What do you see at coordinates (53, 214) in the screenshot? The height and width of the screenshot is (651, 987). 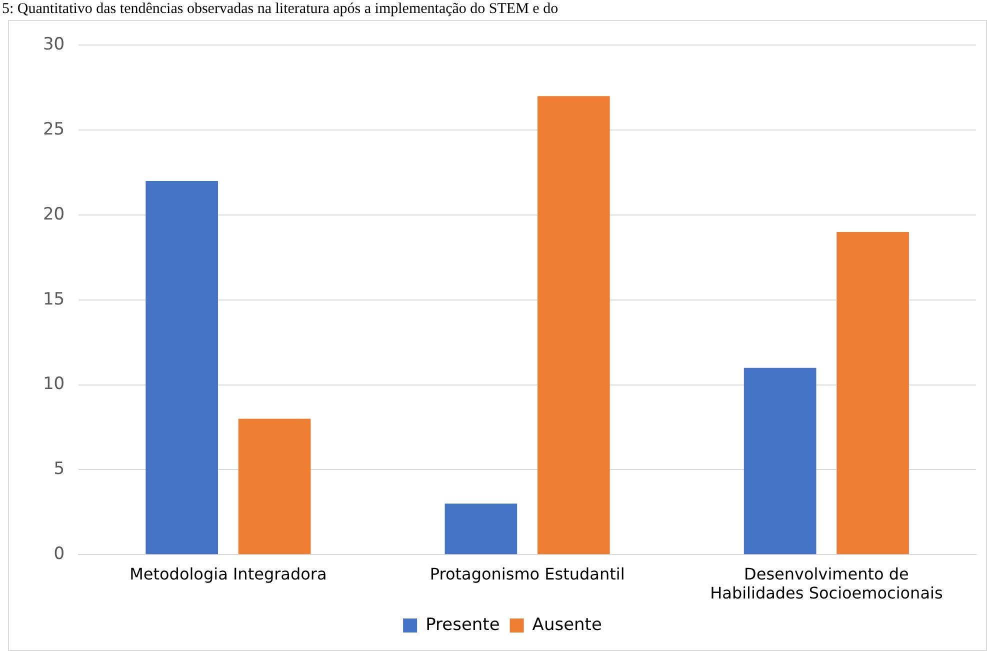 I see `y-tick-label: 20` at bounding box center [53, 214].